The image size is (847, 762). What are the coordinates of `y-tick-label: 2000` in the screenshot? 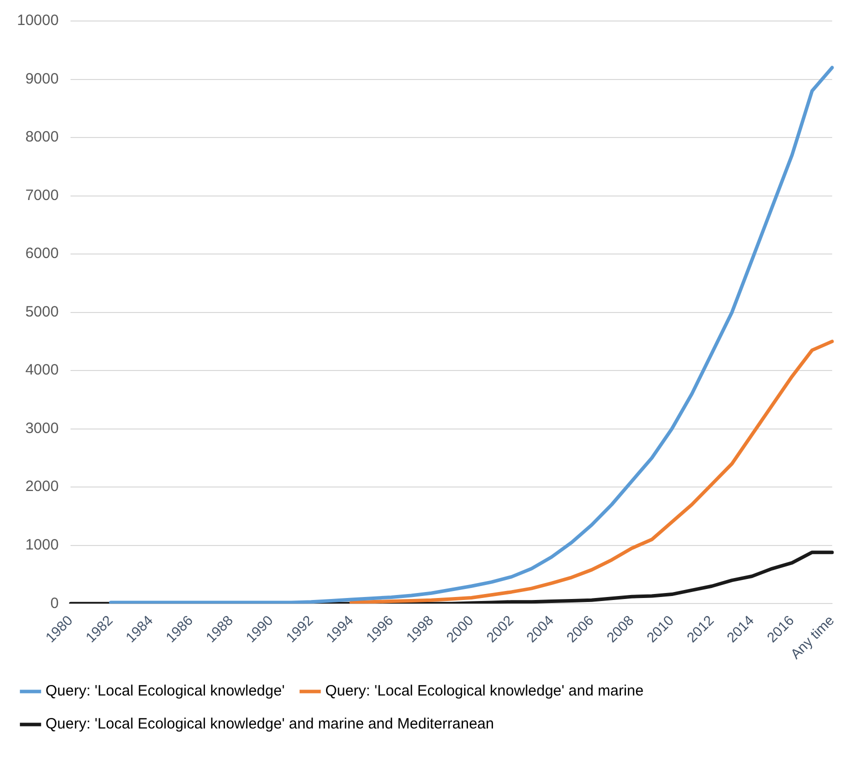 It's located at (42, 487).